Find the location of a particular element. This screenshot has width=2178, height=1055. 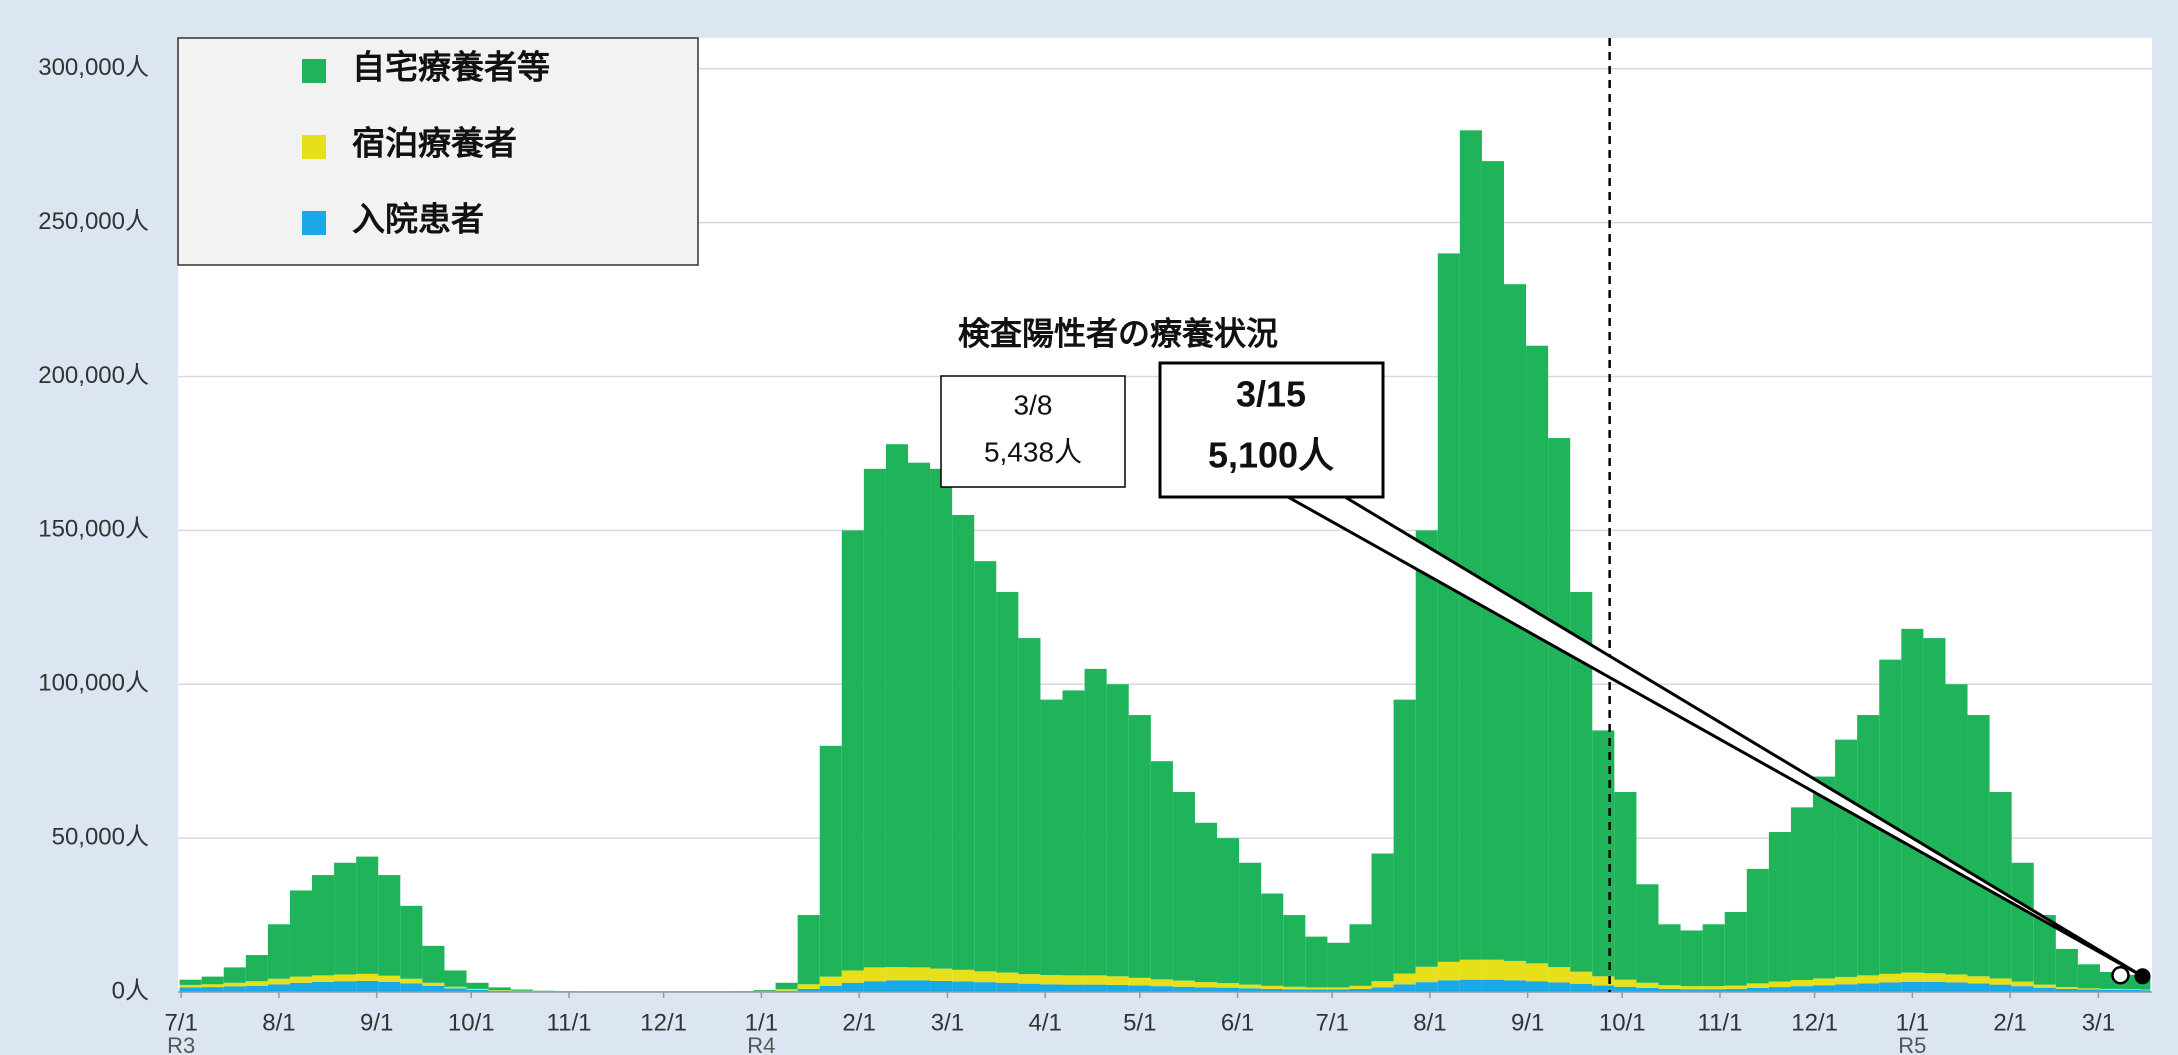

x-tick-label: 10/1 is located at coordinates (1622, 1022).